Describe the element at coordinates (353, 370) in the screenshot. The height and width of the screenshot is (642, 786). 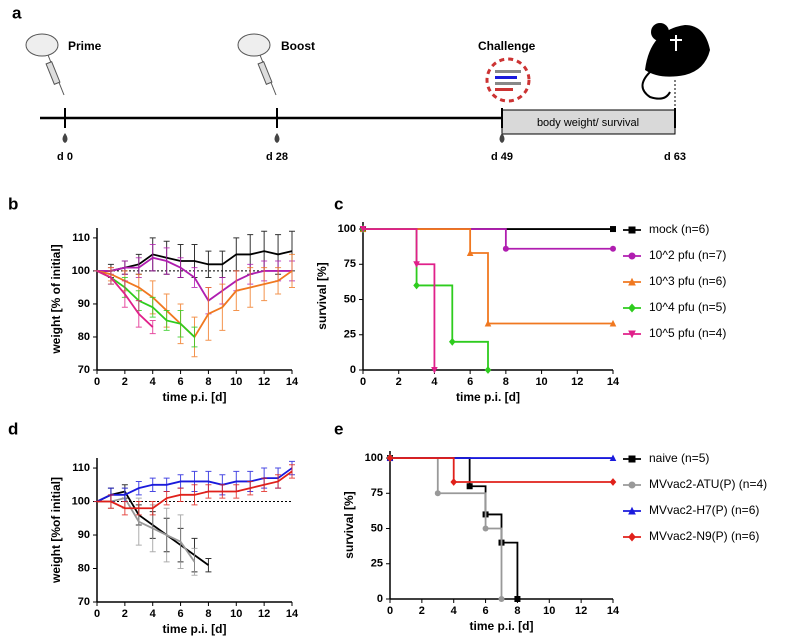
I see `y-tick-label: 0` at that location.